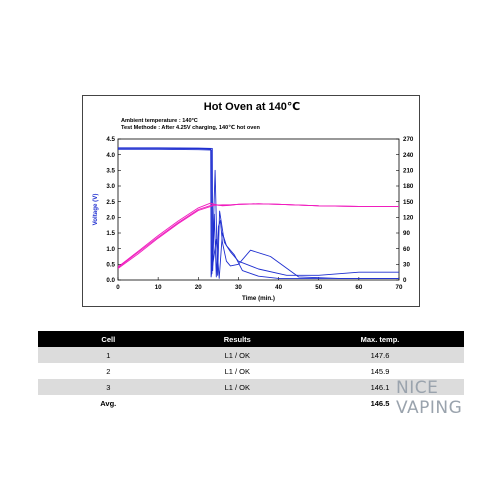 The height and width of the screenshot is (500, 500). I want to click on watermark-text: NICE VAPING, so click(429, 398).